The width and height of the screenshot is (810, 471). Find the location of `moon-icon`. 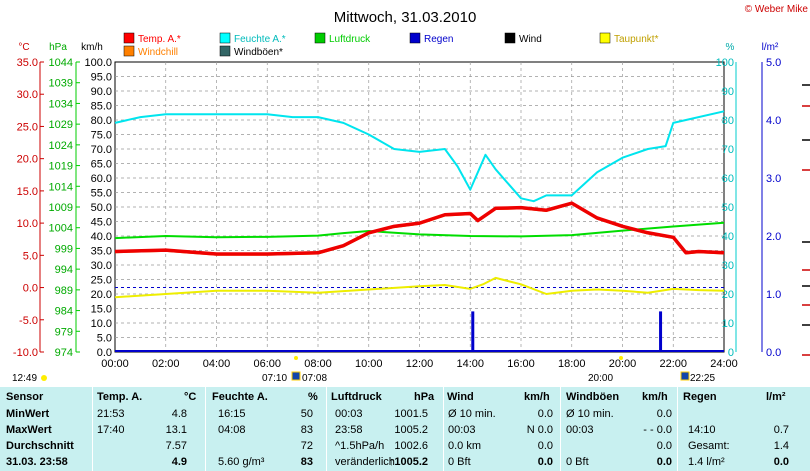

moon-icon is located at coordinates (685, 376).